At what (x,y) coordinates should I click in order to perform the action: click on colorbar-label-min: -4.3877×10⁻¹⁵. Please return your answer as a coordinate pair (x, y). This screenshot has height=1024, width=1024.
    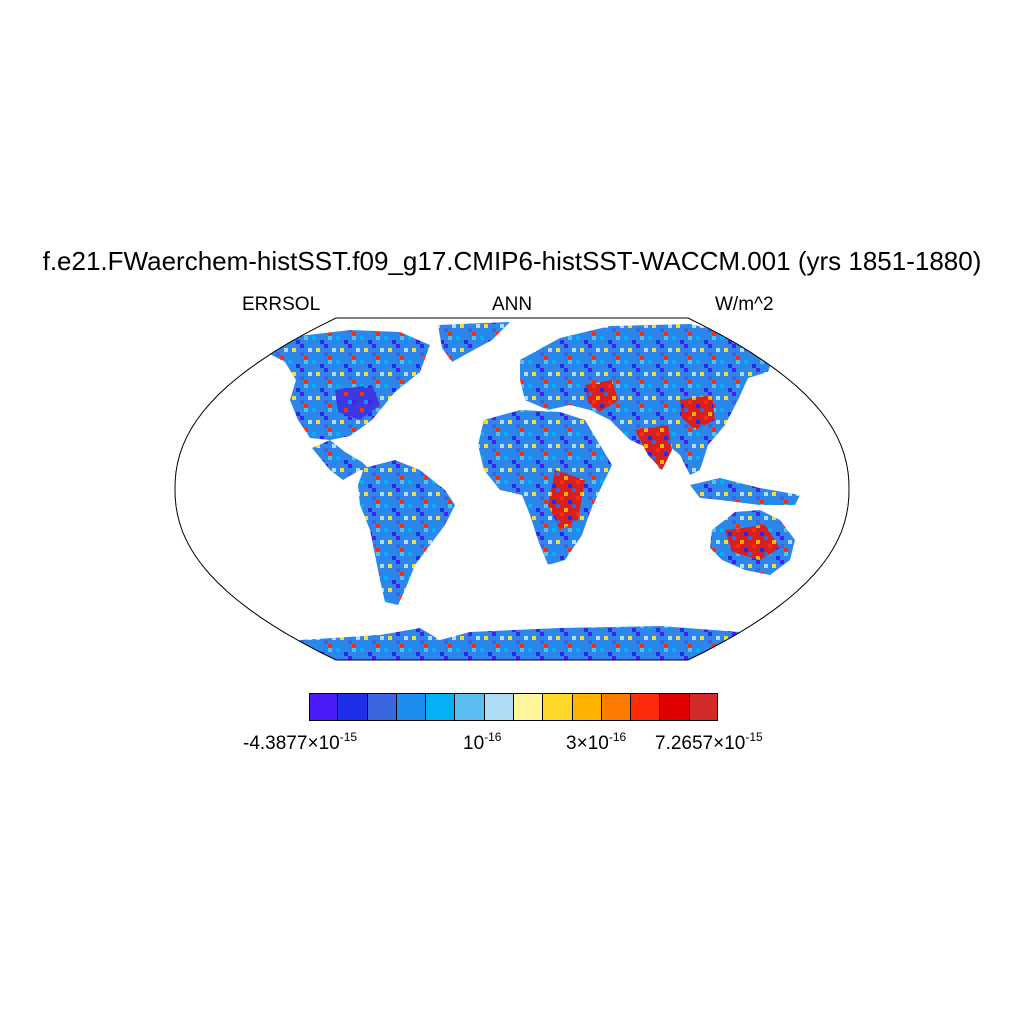
    Looking at the image, I should click on (300, 742).